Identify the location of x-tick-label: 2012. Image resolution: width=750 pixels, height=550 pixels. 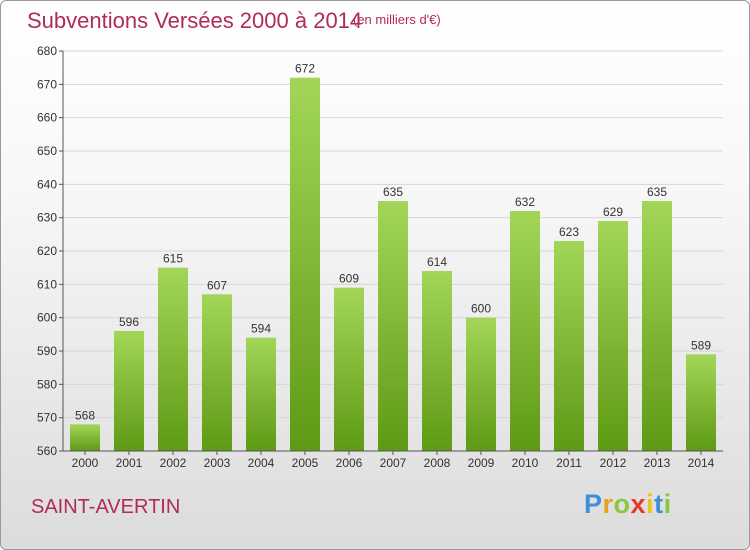
(613, 463).